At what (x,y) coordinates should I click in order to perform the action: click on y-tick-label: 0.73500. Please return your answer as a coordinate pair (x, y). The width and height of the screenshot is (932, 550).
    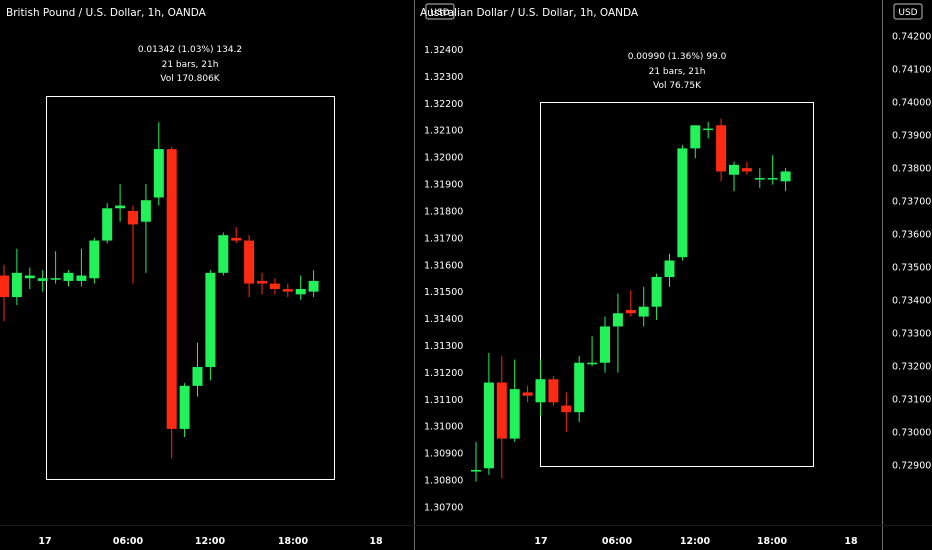
    Looking at the image, I should click on (911, 268).